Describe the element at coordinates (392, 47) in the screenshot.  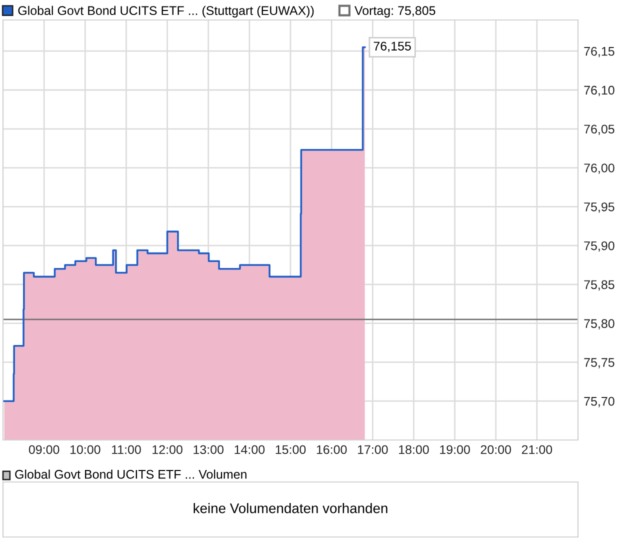
I see `annotation: 76,155` at that location.